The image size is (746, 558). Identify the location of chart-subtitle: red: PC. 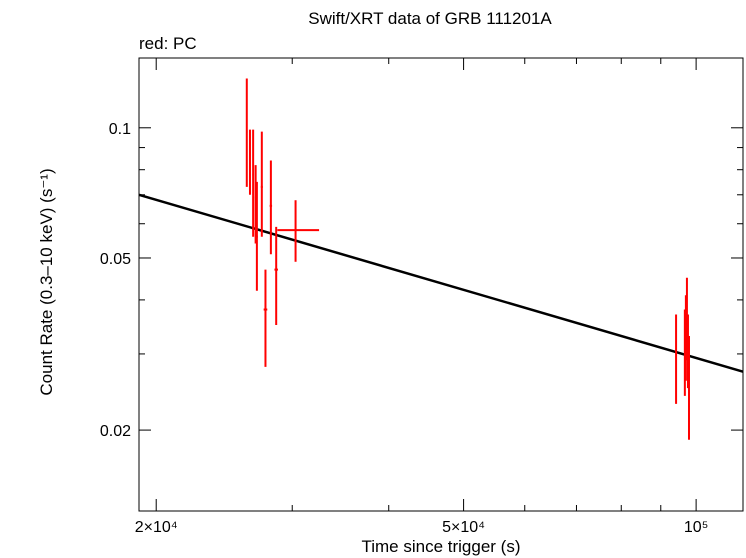
(168, 43).